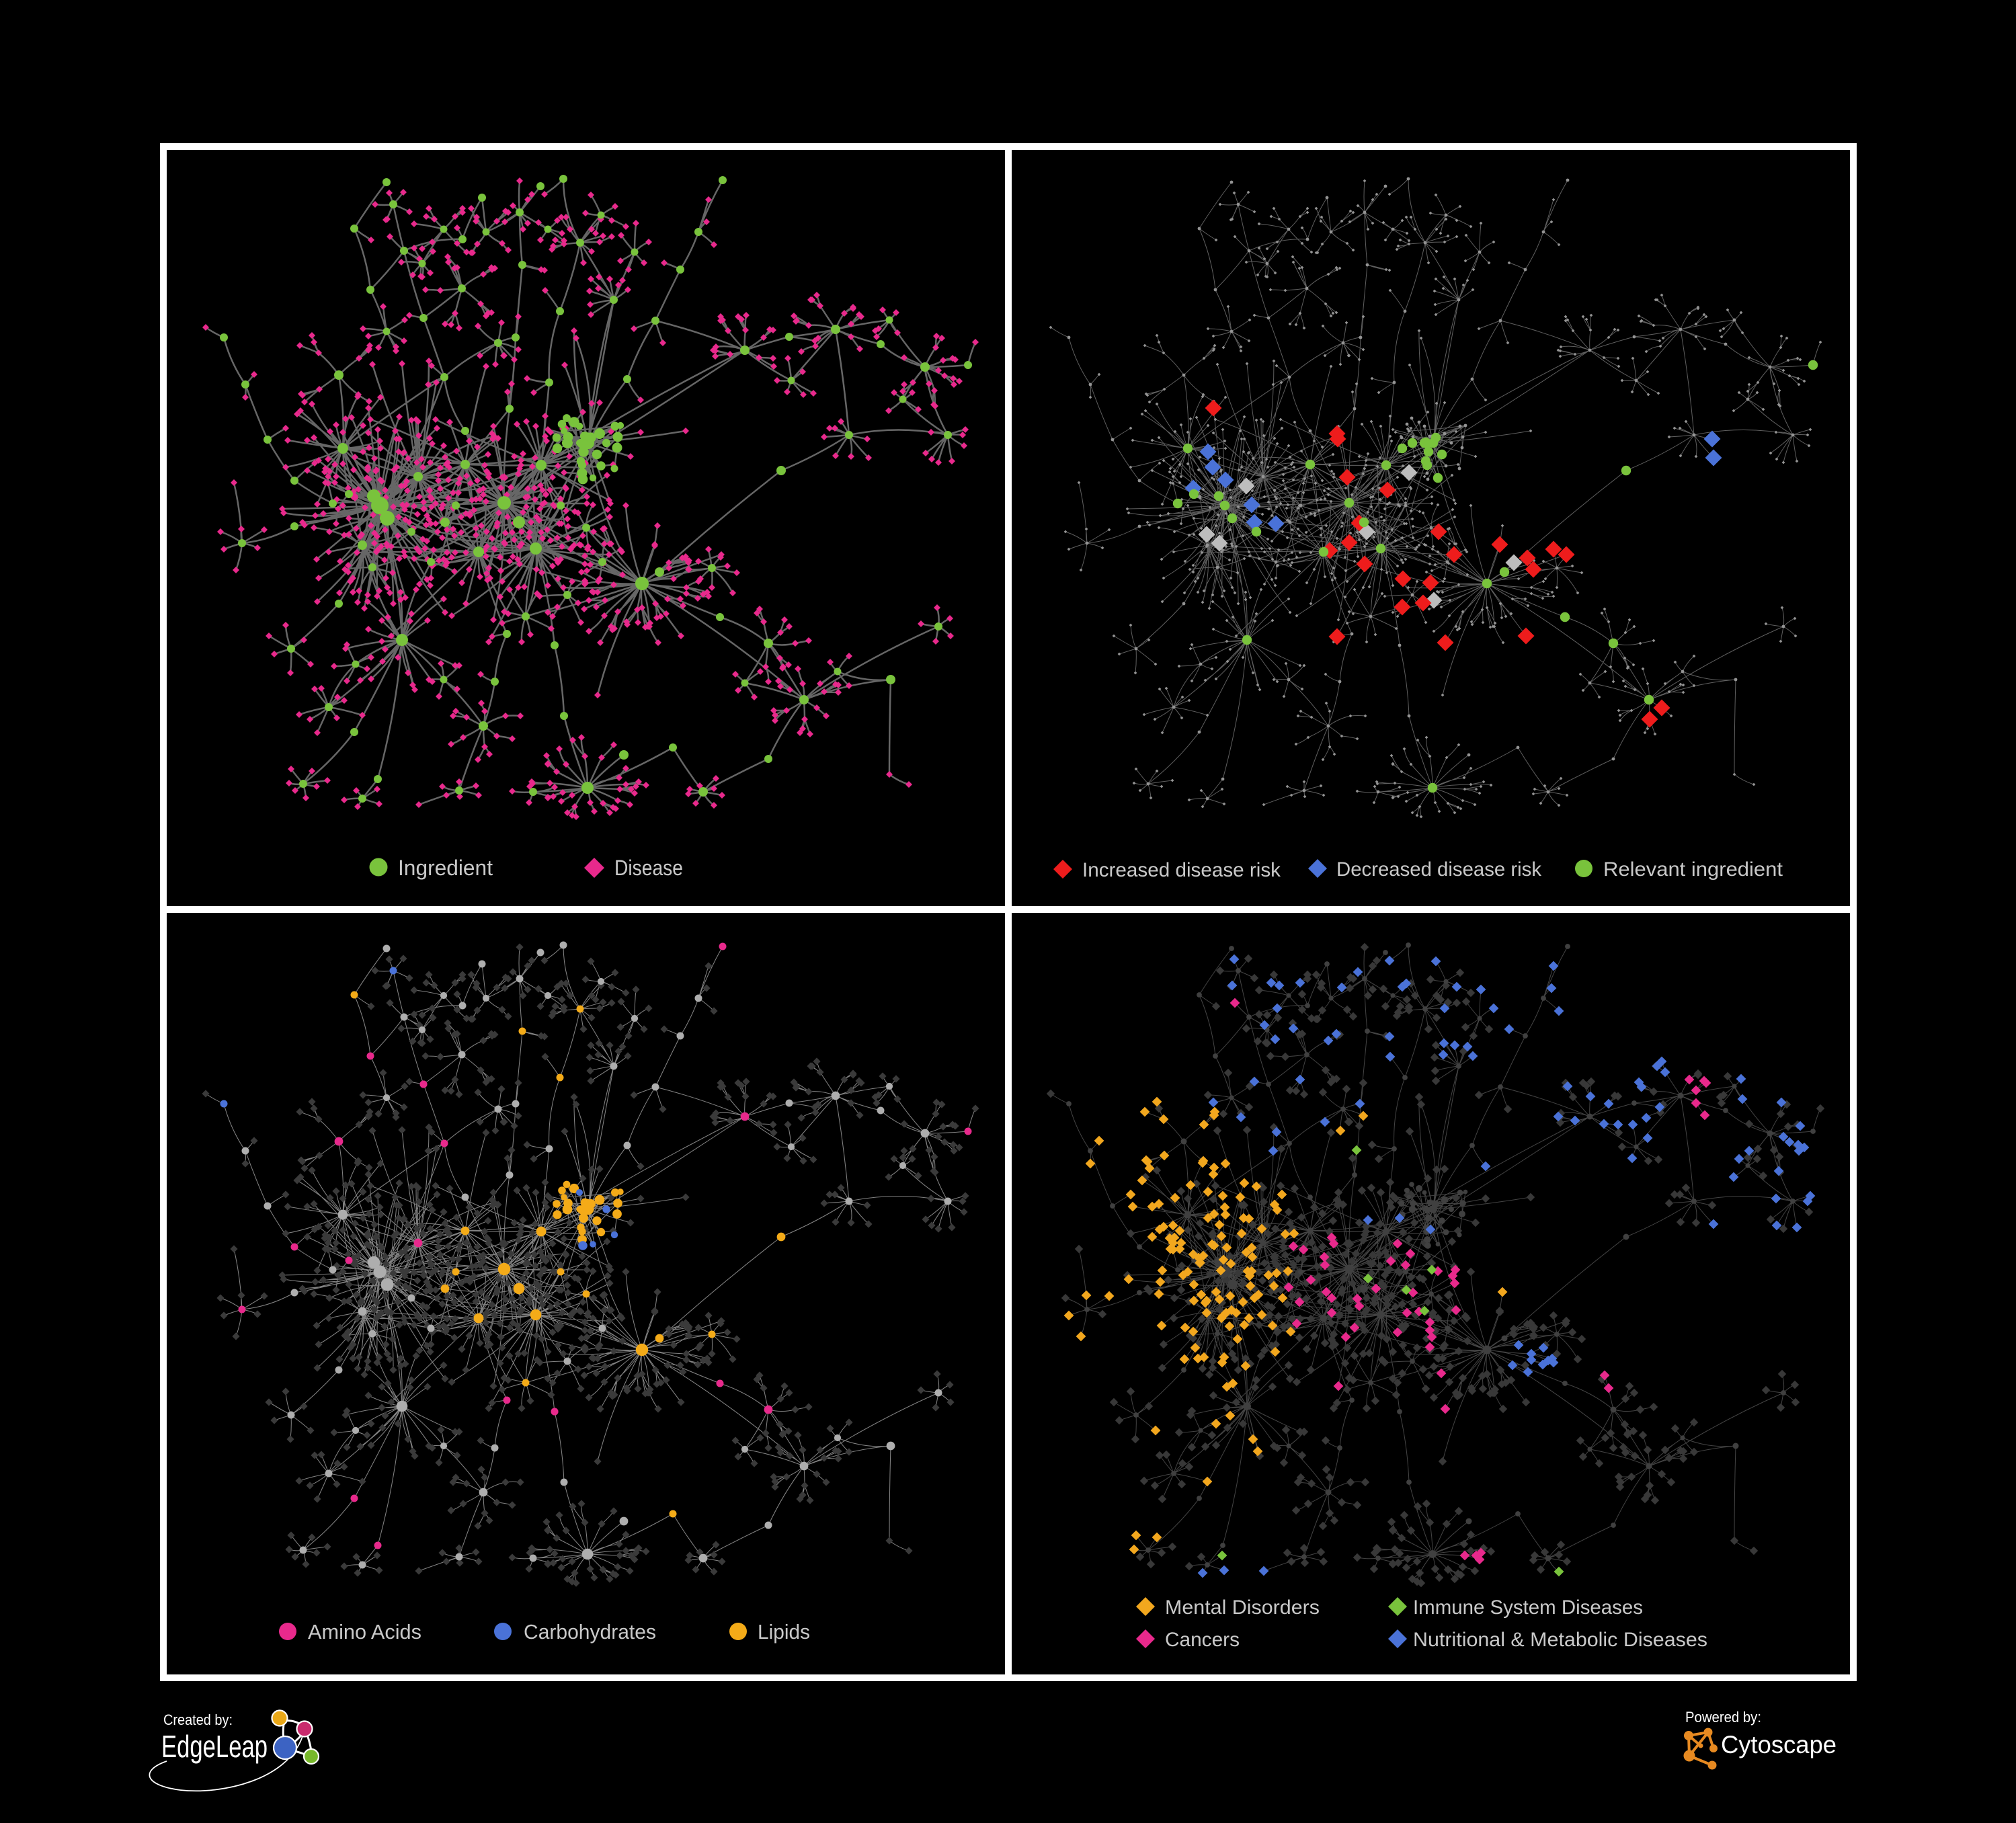  I want to click on svg-text:Nutritional & Metabolic Diseas: Nutritional & Metabolic Diseases, so click(1560, 1640).